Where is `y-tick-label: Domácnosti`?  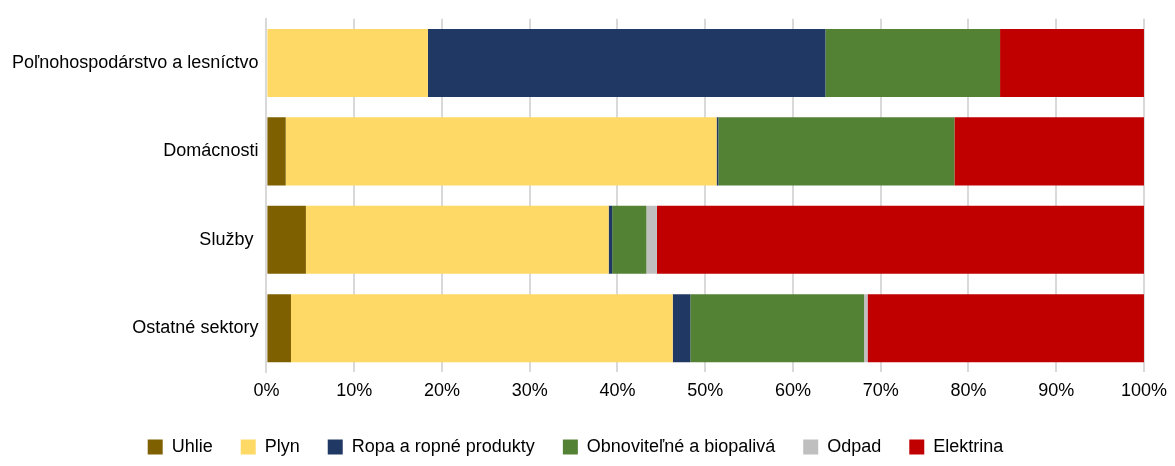 y-tick-label: Domácnosti is located at coordinates (211, 150).